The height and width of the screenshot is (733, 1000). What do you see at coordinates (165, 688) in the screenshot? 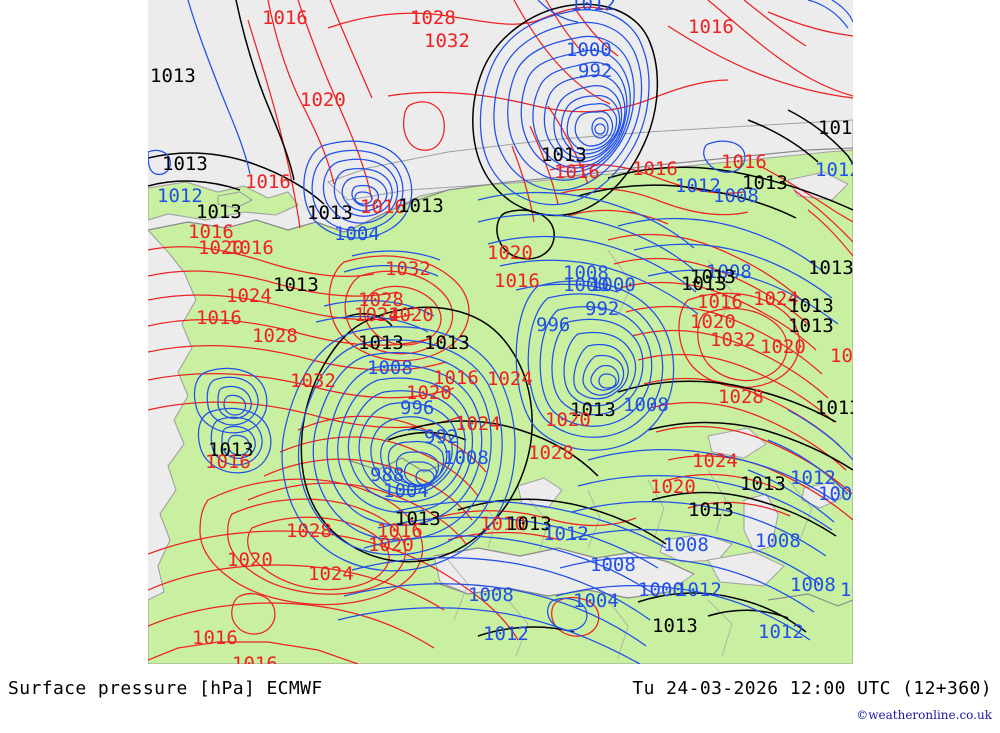
I see `chart-title: Surface pressure [hPa] ECMWF` at bounding box center [165, 688].